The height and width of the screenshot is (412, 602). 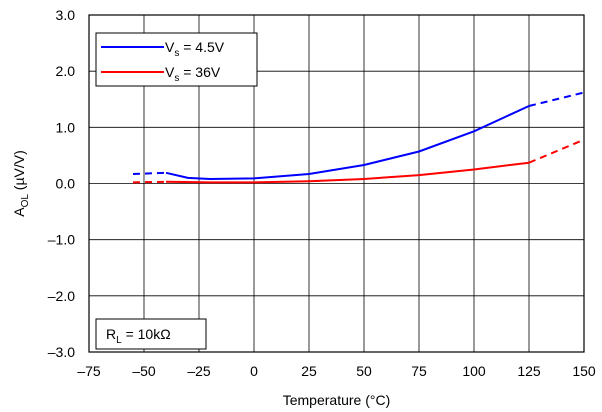 I want to click on series-line-vs-36v, so click(x=347, y=172).